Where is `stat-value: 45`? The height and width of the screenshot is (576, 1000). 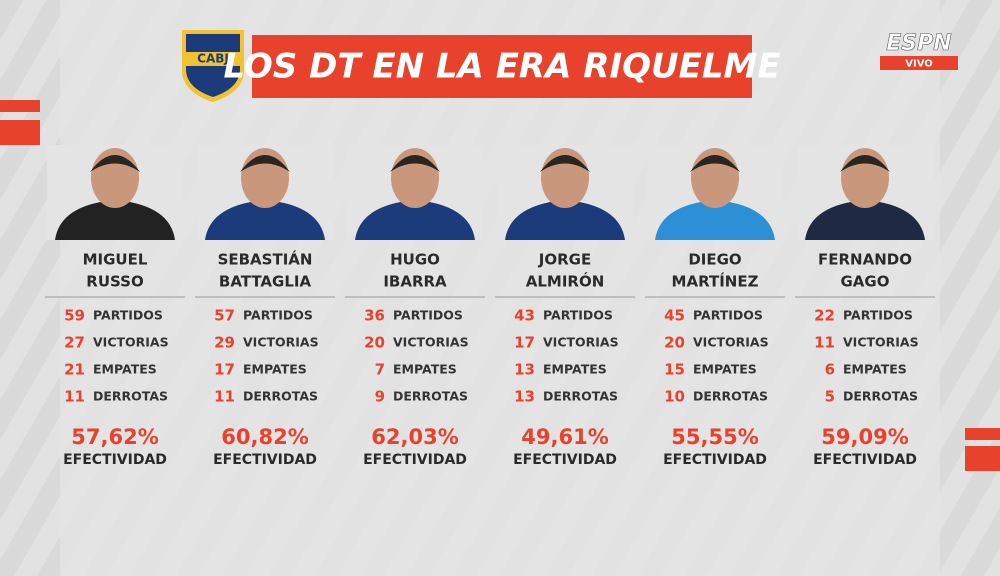 stat-value: 45 is located at coordinates (674, 316).